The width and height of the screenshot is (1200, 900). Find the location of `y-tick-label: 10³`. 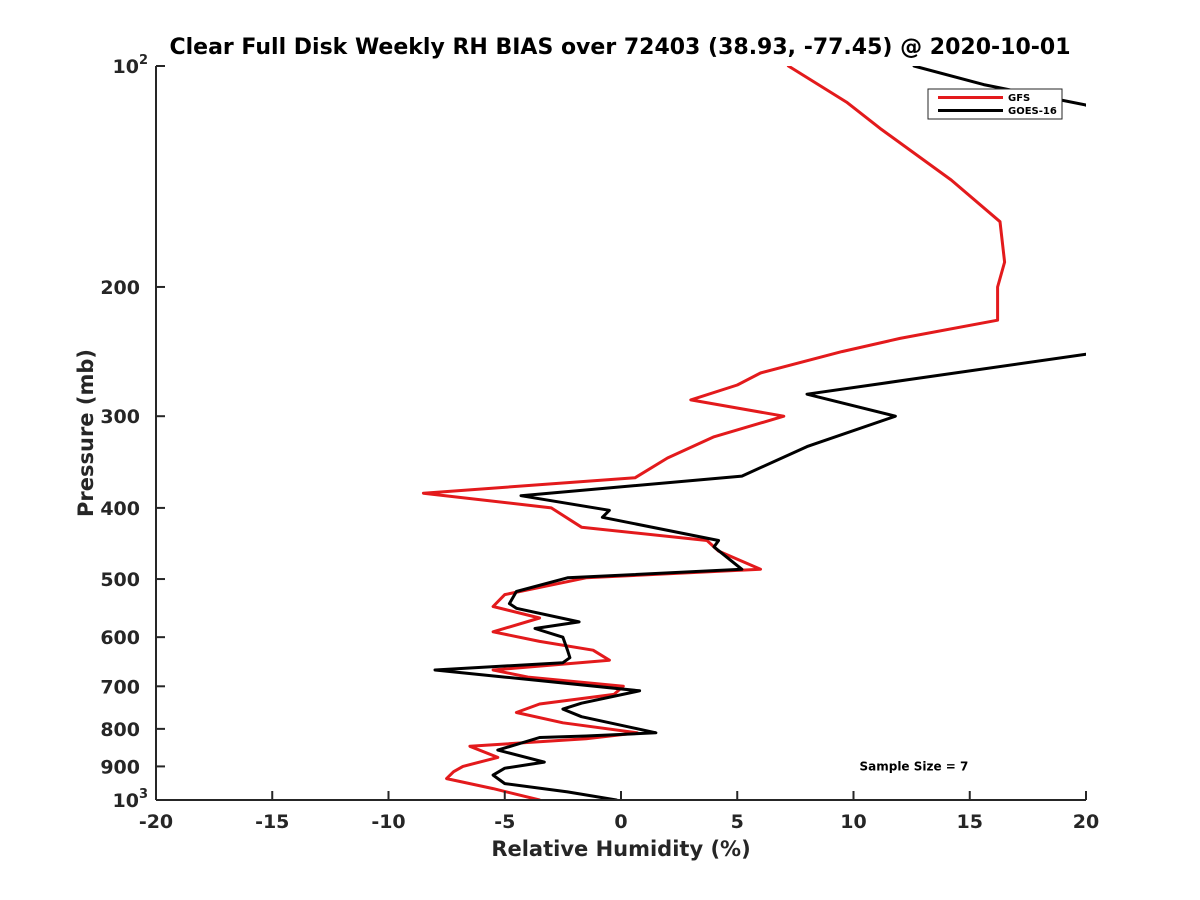

y-tick-label: 10³ is located at coordinates (131, 799).